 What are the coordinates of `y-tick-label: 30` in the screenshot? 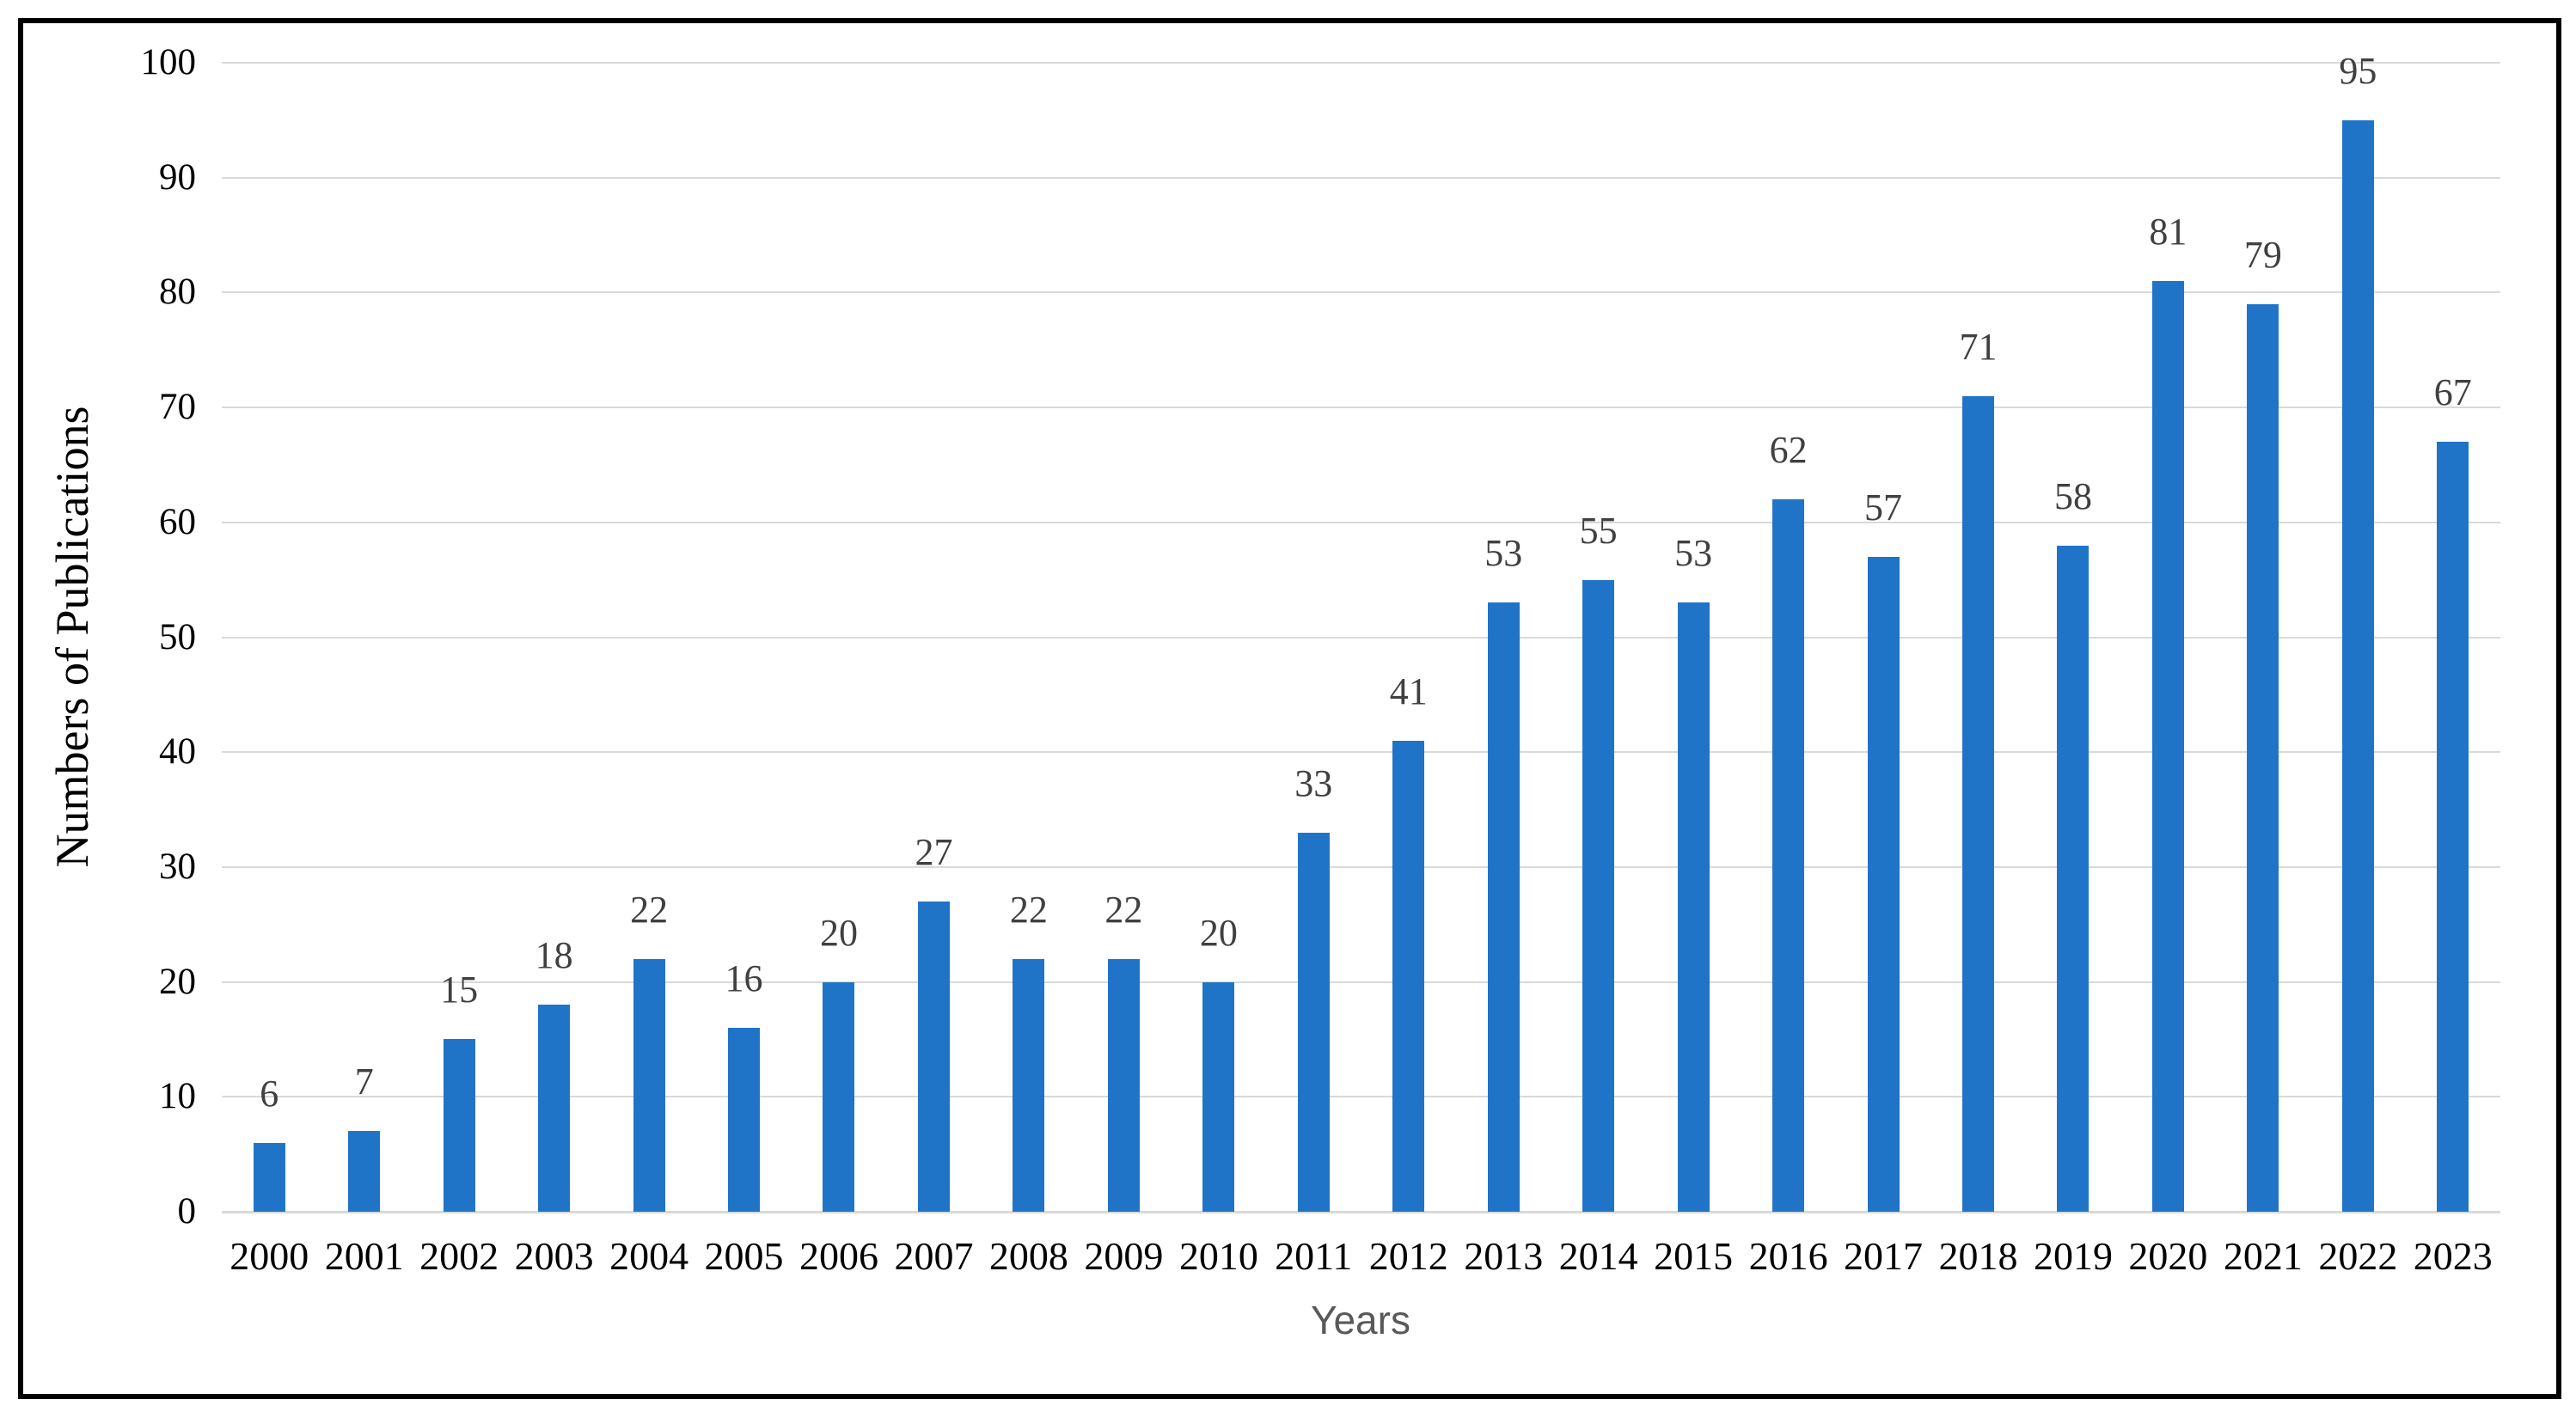 It's located at (177, 866).